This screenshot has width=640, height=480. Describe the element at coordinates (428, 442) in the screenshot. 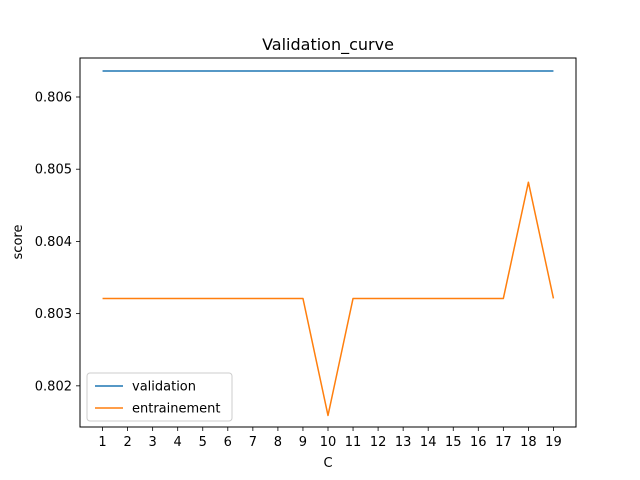

I see `x-tick-label: 14` at that location.